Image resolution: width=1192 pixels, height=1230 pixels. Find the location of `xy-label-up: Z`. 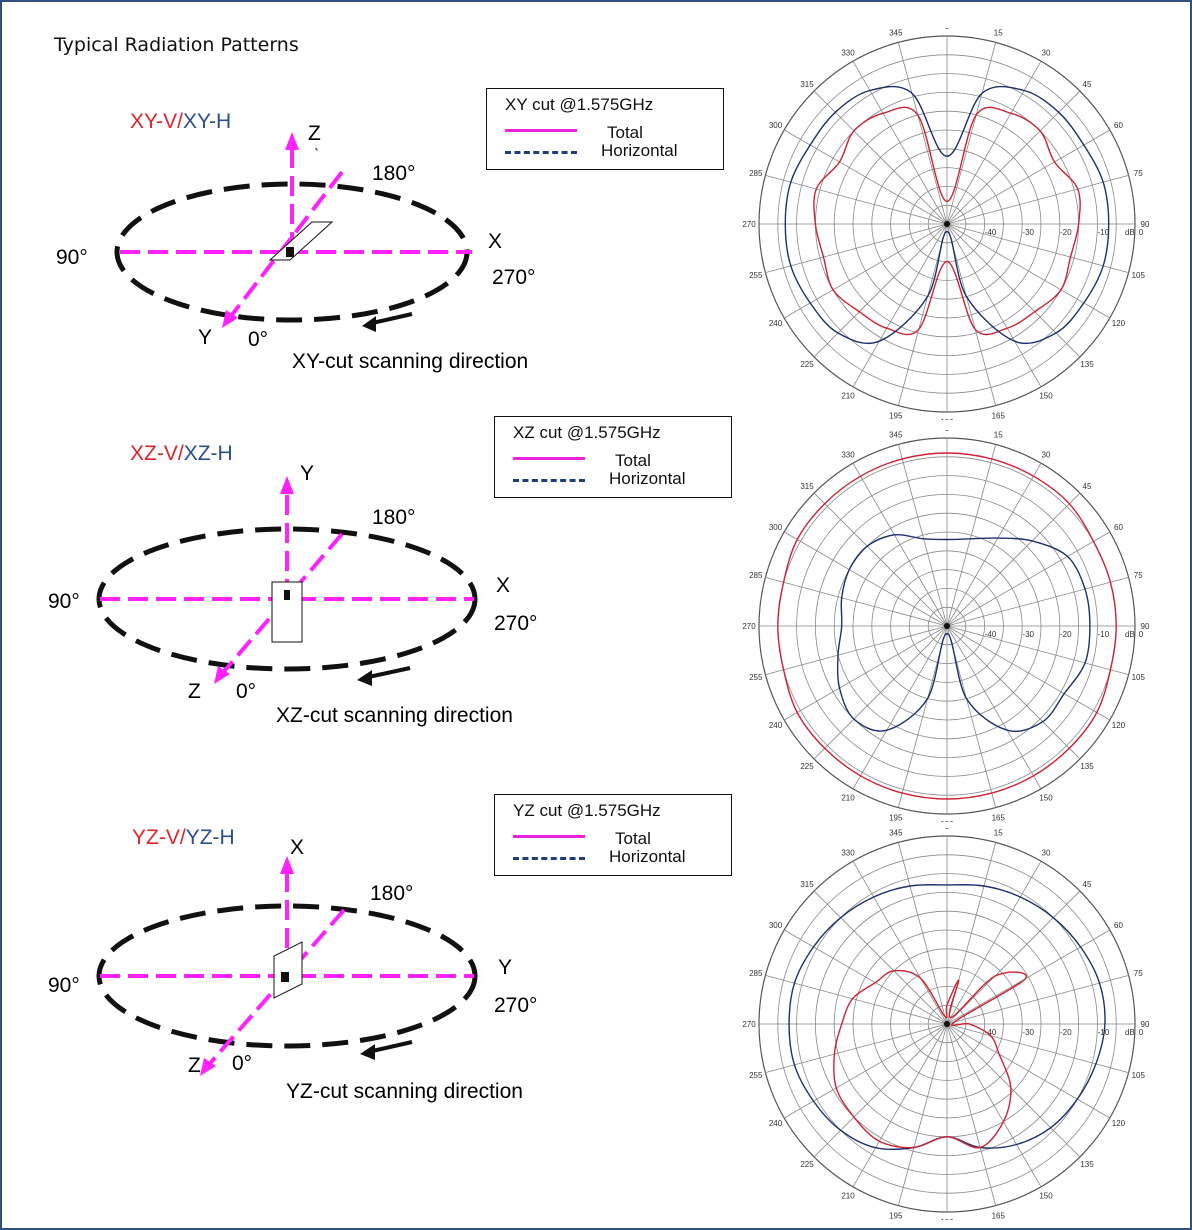

xy-label-up: Z is located at coordinates (314, 133).